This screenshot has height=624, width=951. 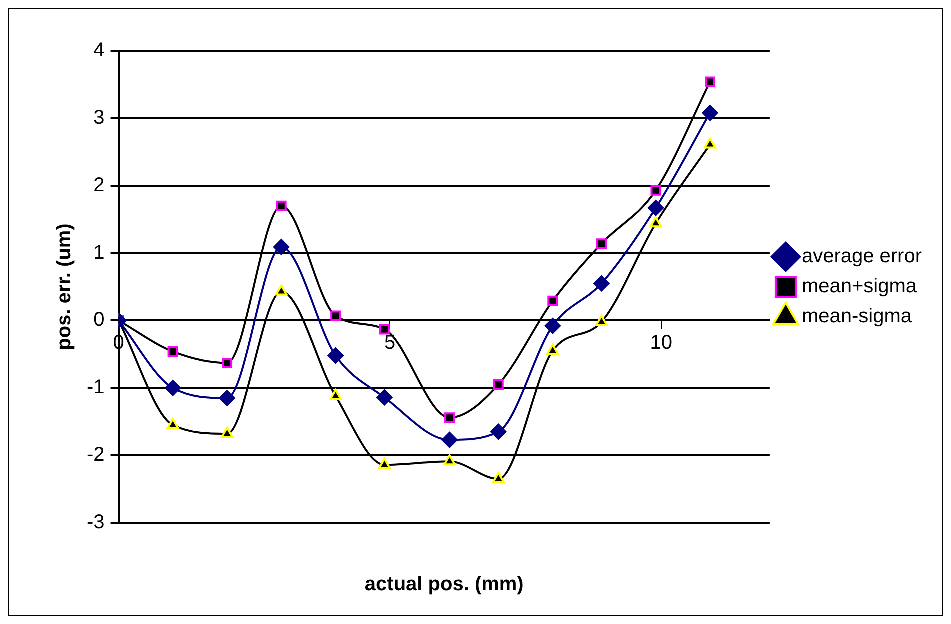 I want to click on y-axis-title: pos. err. (um), so click(x=65, y=287).